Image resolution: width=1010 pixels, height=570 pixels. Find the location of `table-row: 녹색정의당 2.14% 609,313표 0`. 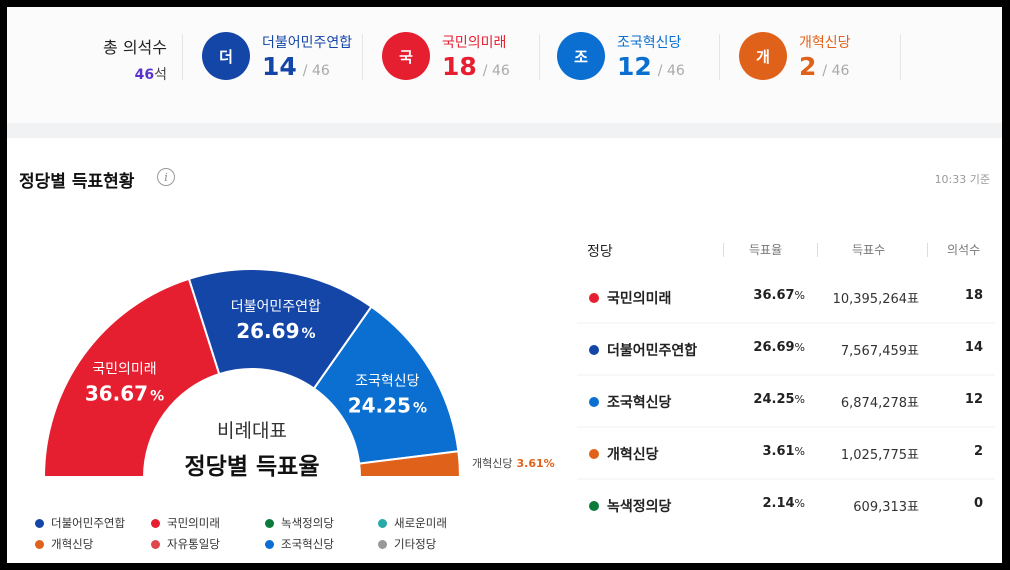

table-row: 녹색정의당 2.14% 609,313표 0 is located at coordinates (786, 505).